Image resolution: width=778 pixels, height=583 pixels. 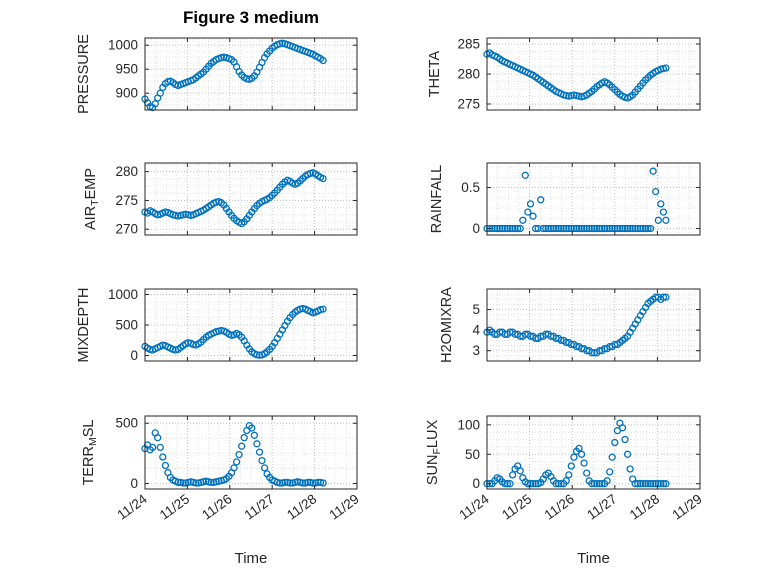 I want to click on y-tick-label: 950, so click(x=126, y=69).